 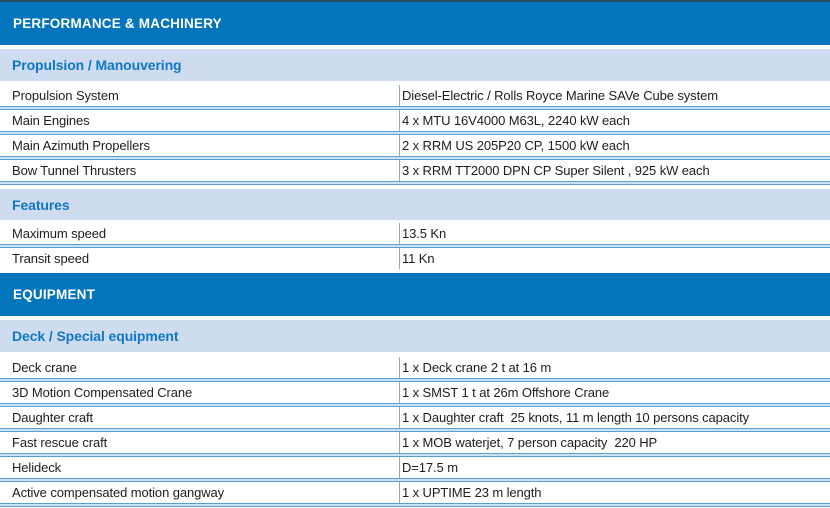 What do you see at coordinates (506, 392) in the screenshot?
I see `row-value: 1 x SMST 1 t at 26m Offshore Crane` at bounding box center [506, 392].